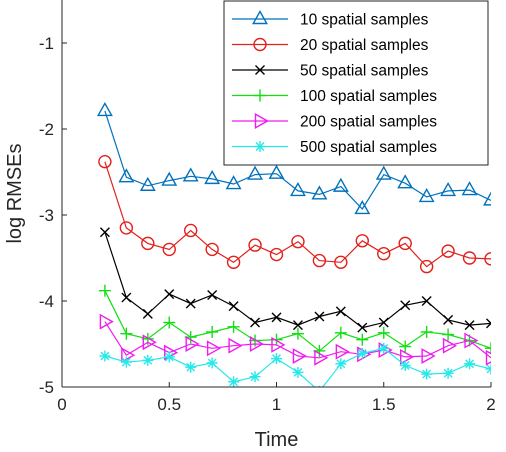 The width and height of the screenshot is (506, 452). What do you see at coordinates (368, 96) in the screenshot?
I see `legend-label: 100 spatial samples` at bounding box center [368, 96].